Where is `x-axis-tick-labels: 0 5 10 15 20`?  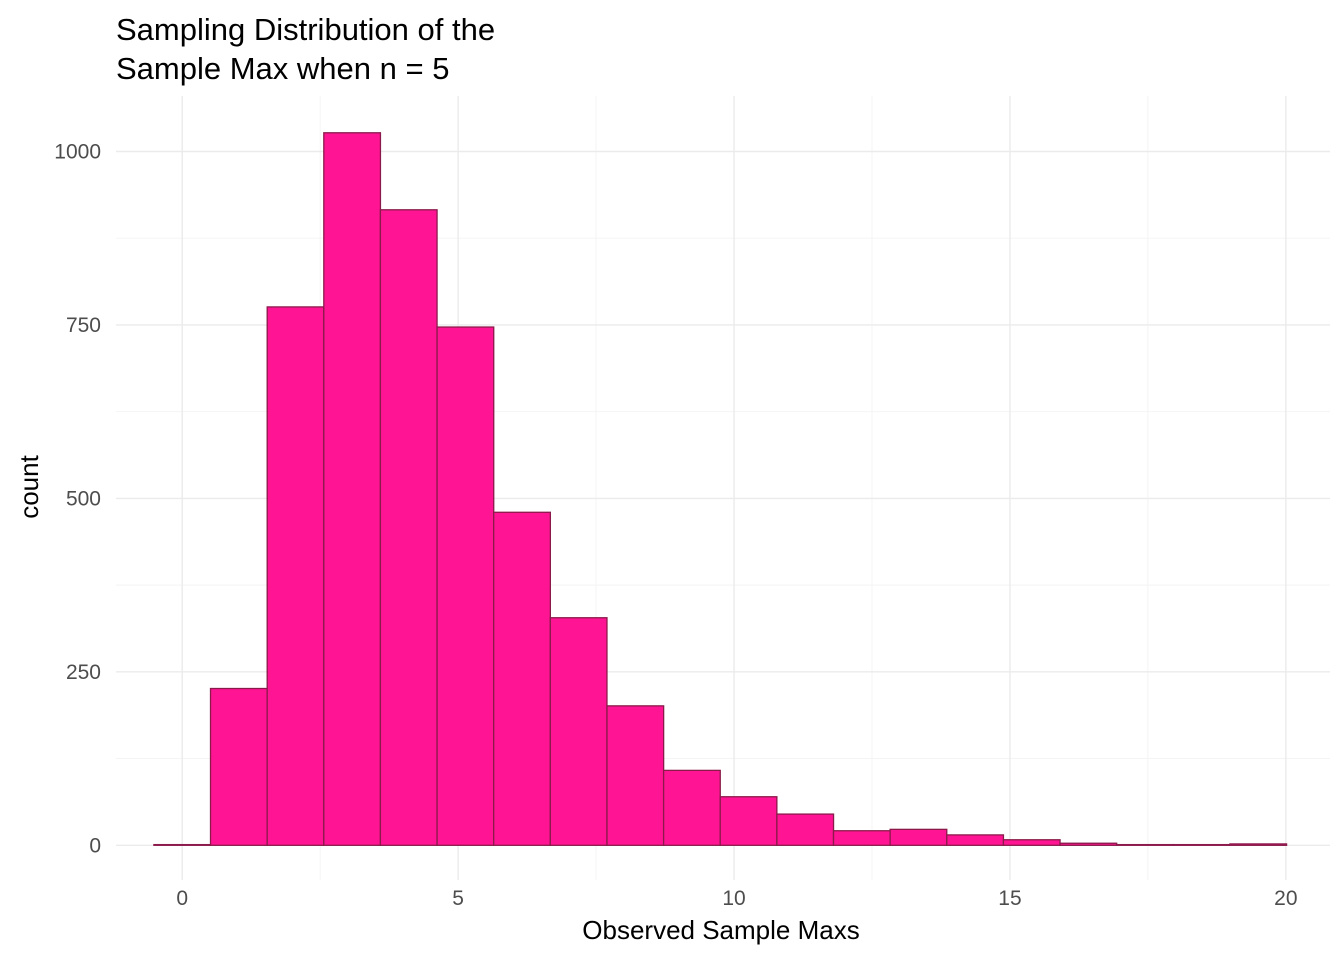
x-axis-tick-labels: 0 5 10 15 20 is located at coordinates (736, 898).